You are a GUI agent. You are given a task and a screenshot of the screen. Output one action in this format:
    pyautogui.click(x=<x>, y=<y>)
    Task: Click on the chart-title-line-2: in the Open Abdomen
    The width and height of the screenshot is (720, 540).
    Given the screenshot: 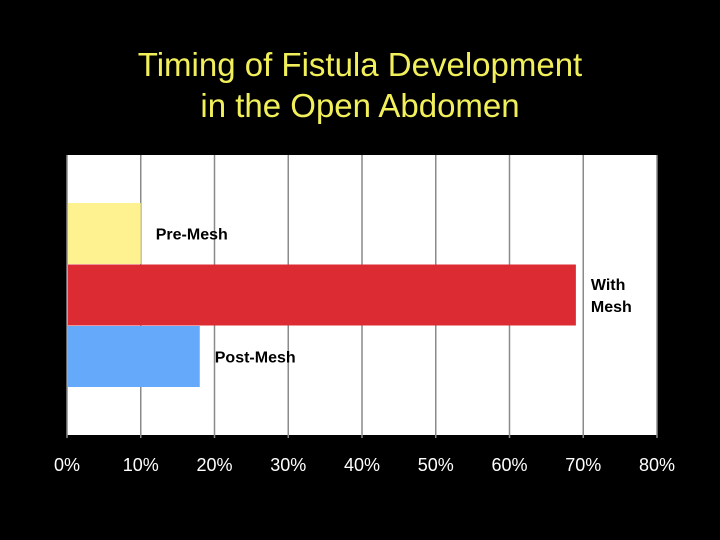 What is the action you would take?
    pyautogui.click(x=360, y=105)
    